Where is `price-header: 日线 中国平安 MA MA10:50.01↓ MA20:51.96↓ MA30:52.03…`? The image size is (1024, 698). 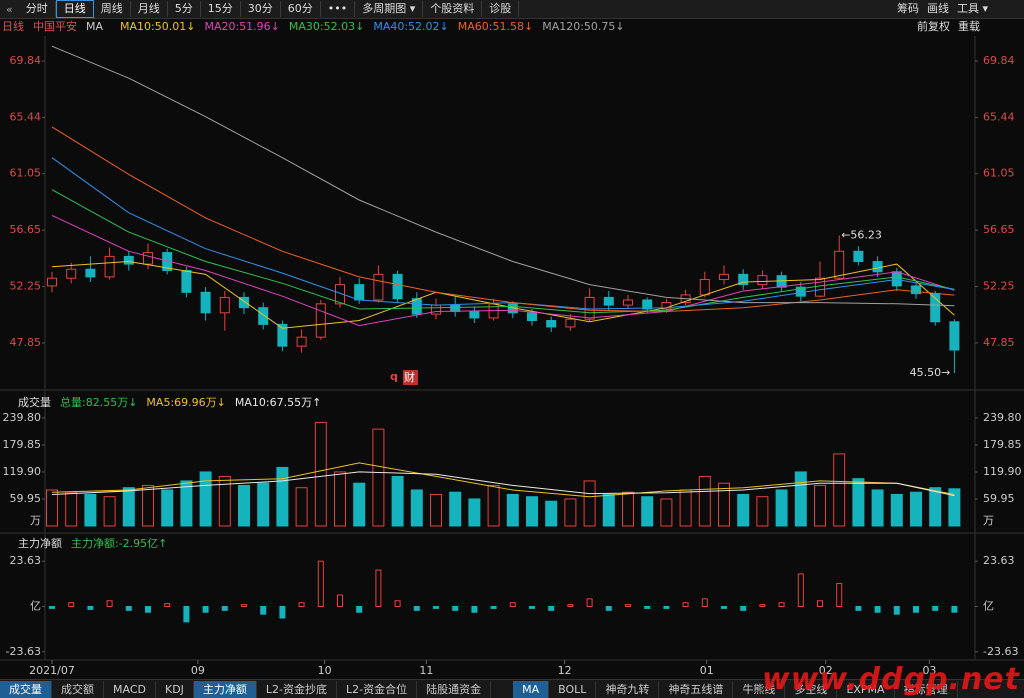
price-header: 日线 中国平安 MA MA10:50.01↓ MA20:51.96↓ MA30:52.03… is located at coordinates (512, 27).